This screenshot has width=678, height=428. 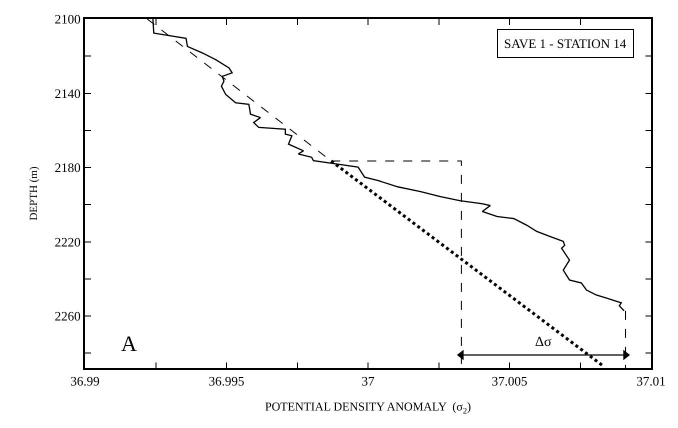 What do you see at coordinates (67, 242) in the screenshot?
I see `y-tick-label: 2220` at bounding box center [67, 242].